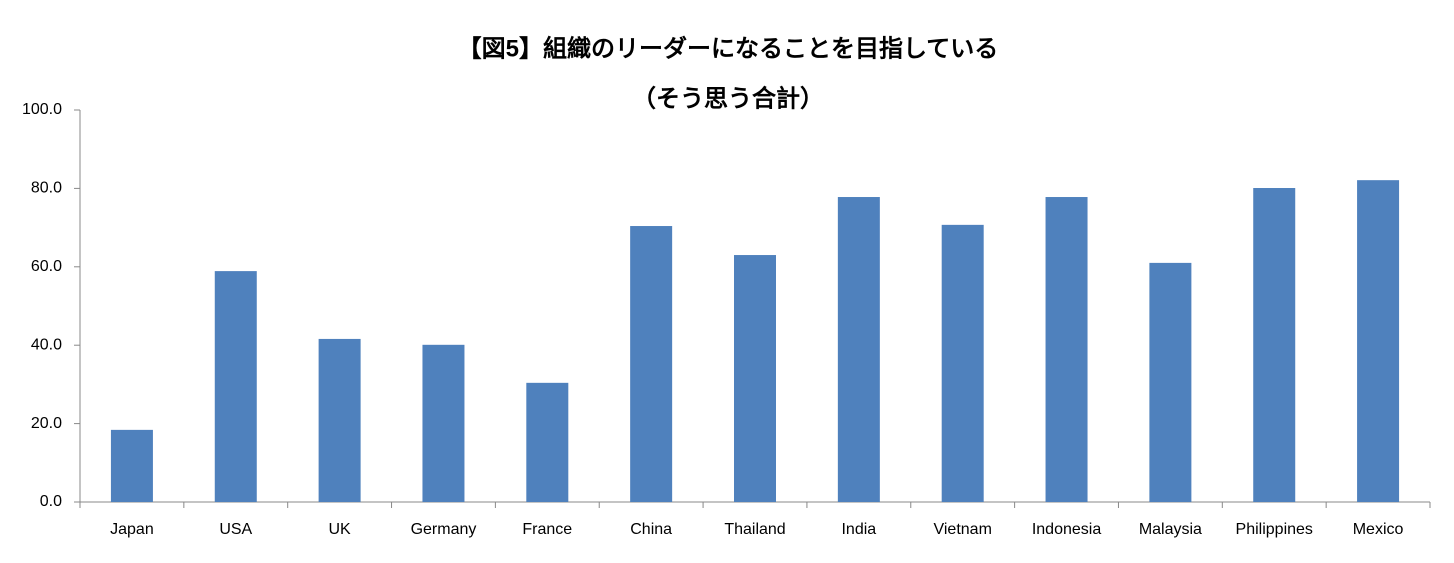 Image resolution: width=1454 pixels, height=563 pixels. I want to click on x-tick-label: Mexico, so click(1378, 529).